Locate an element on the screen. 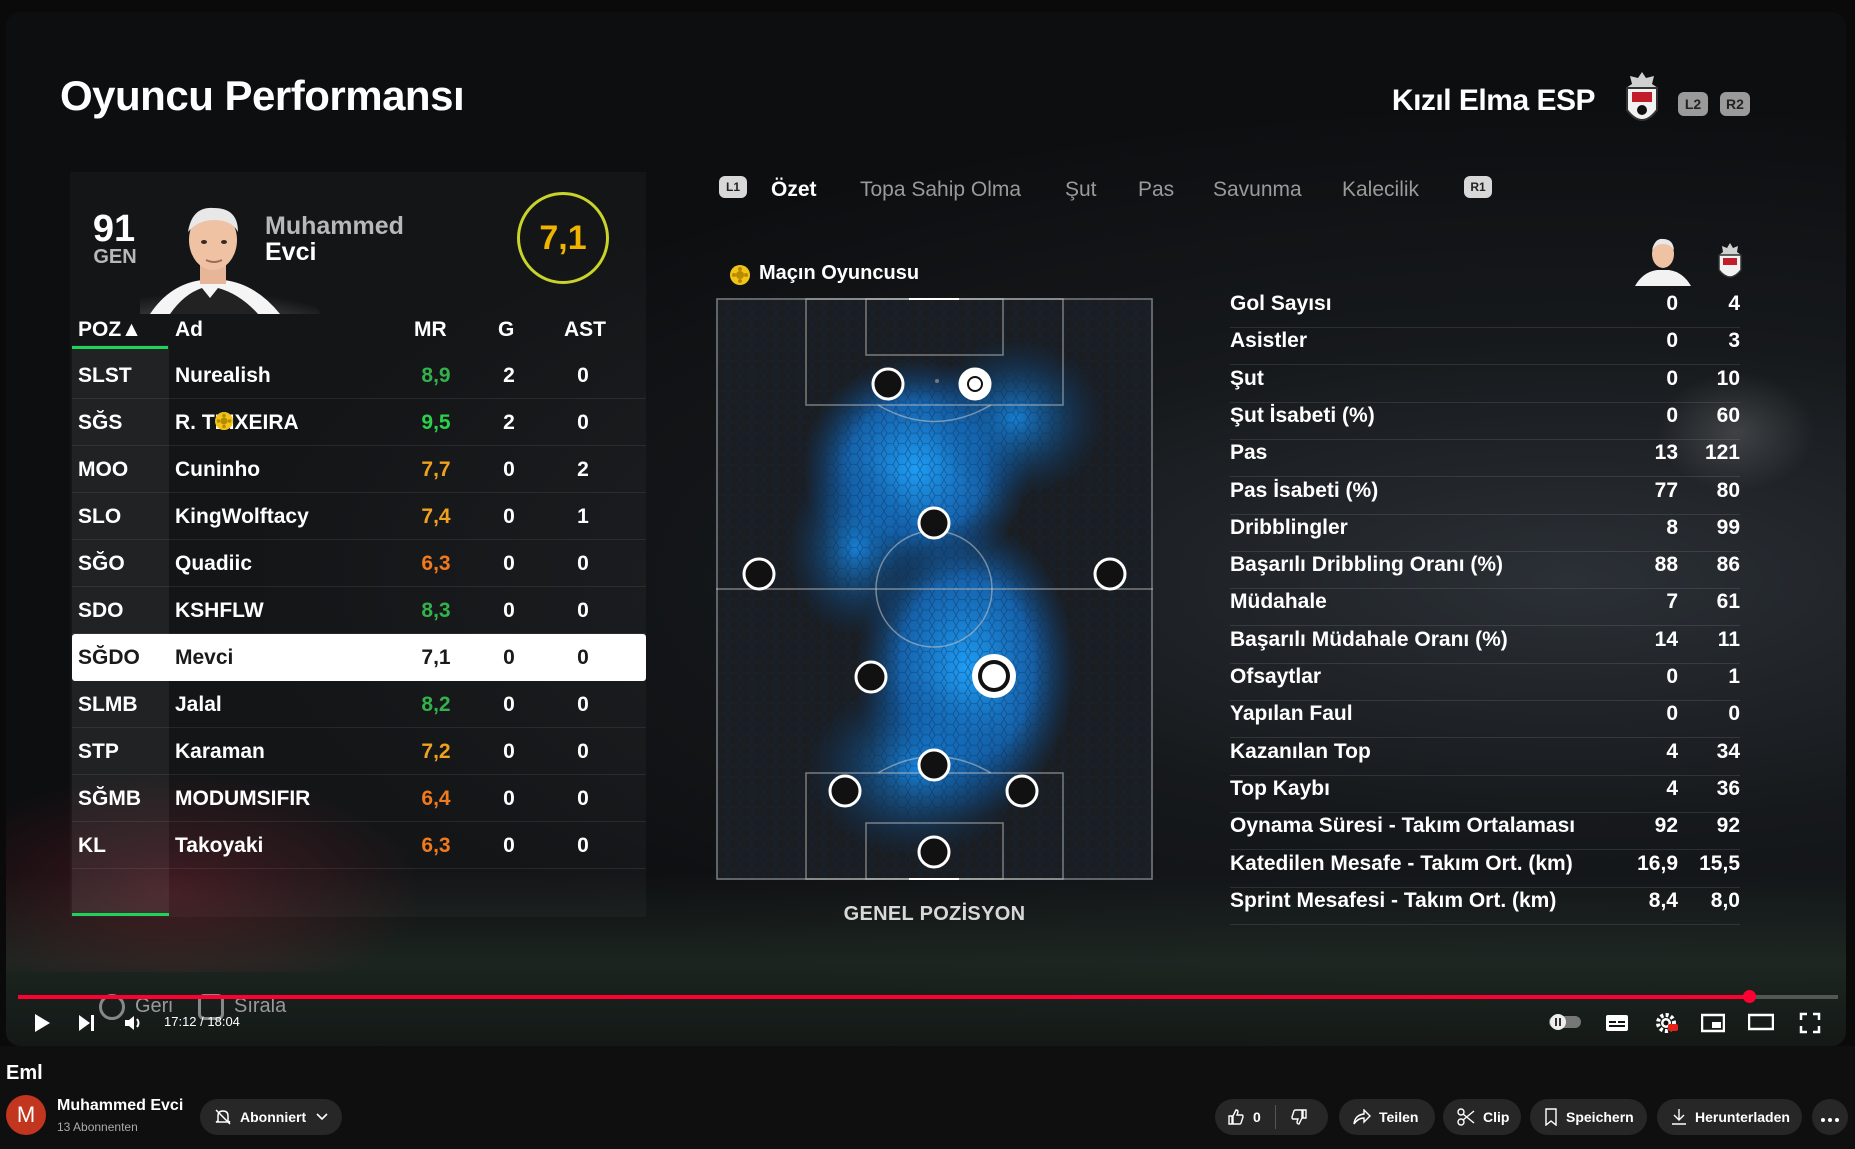  stadium-background-glow is located at coordinates (216, 872).